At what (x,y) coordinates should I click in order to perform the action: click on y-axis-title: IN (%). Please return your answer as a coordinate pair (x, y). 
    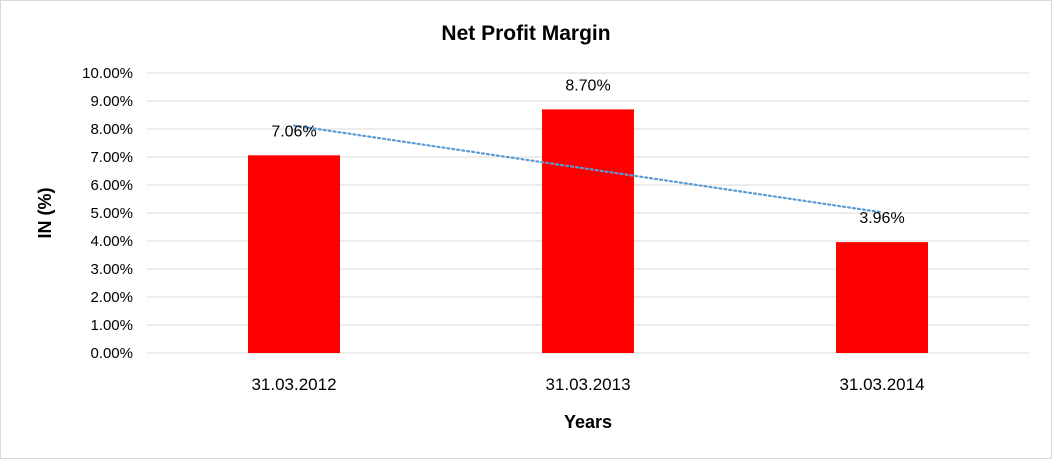
    Looking at the image, I should click on (45, 213).